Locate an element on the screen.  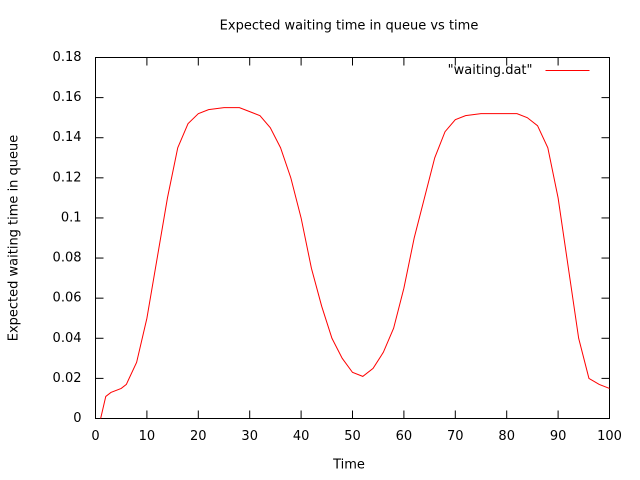
y-tick-label: 0.08 is located at coordinates (67, 258).